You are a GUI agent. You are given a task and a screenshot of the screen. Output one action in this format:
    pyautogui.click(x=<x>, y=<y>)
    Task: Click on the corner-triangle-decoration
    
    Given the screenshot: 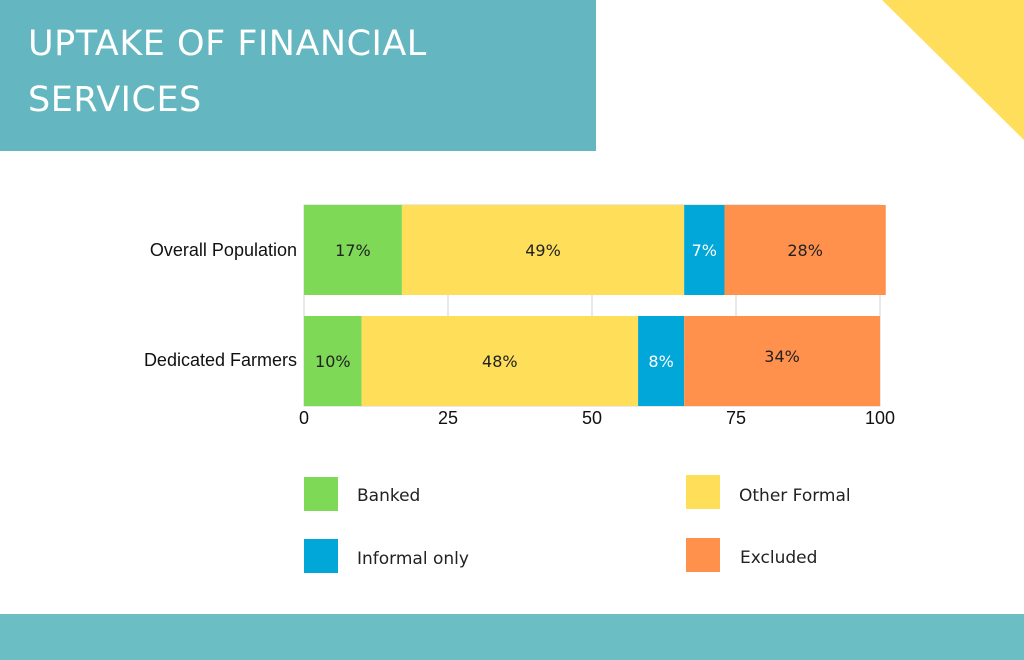 What is the action you would take?
    pyautogui.click(x=953, y=70)
    